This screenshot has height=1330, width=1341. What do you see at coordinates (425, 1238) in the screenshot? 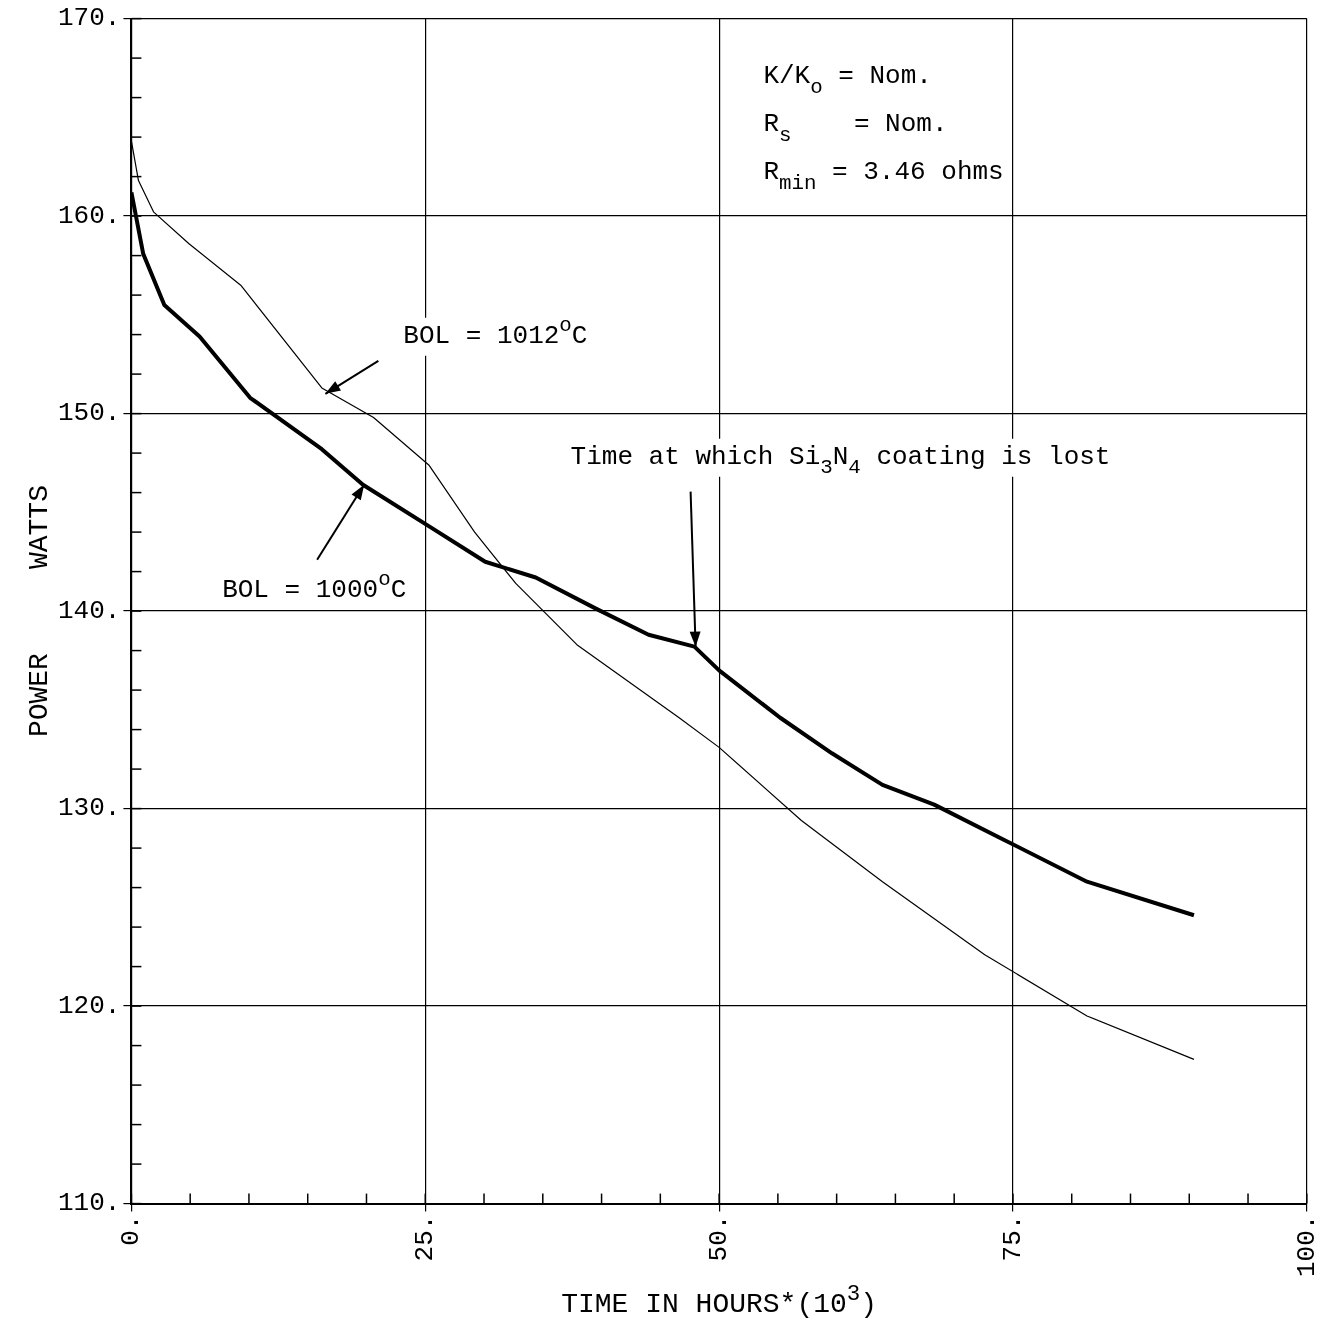
I see `x-tick-label: 25.` at bounding box center [425, 1238].